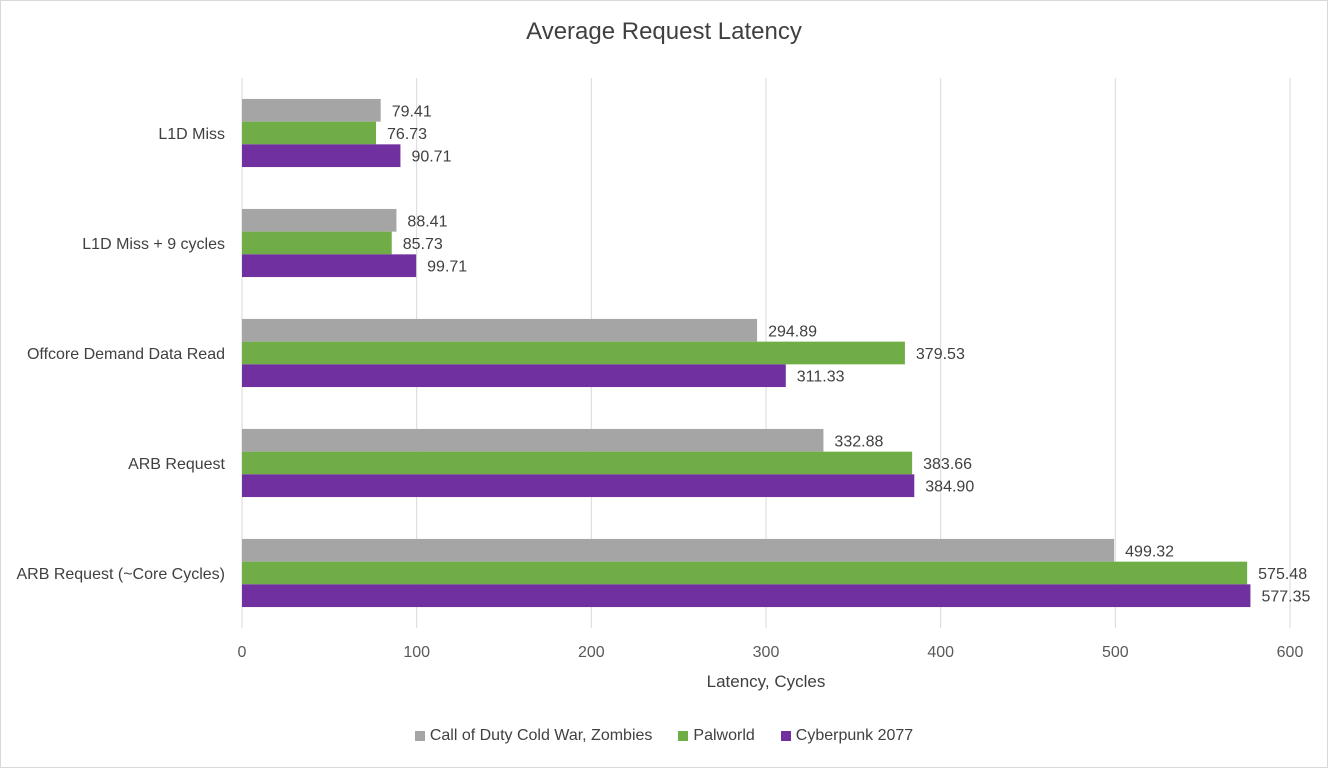 Image resolution: width=1328 pixels, height=768 pixels. I want to click on legend-label-series-0: Call of Duty Cold War, Zombies, so click(541, 735).